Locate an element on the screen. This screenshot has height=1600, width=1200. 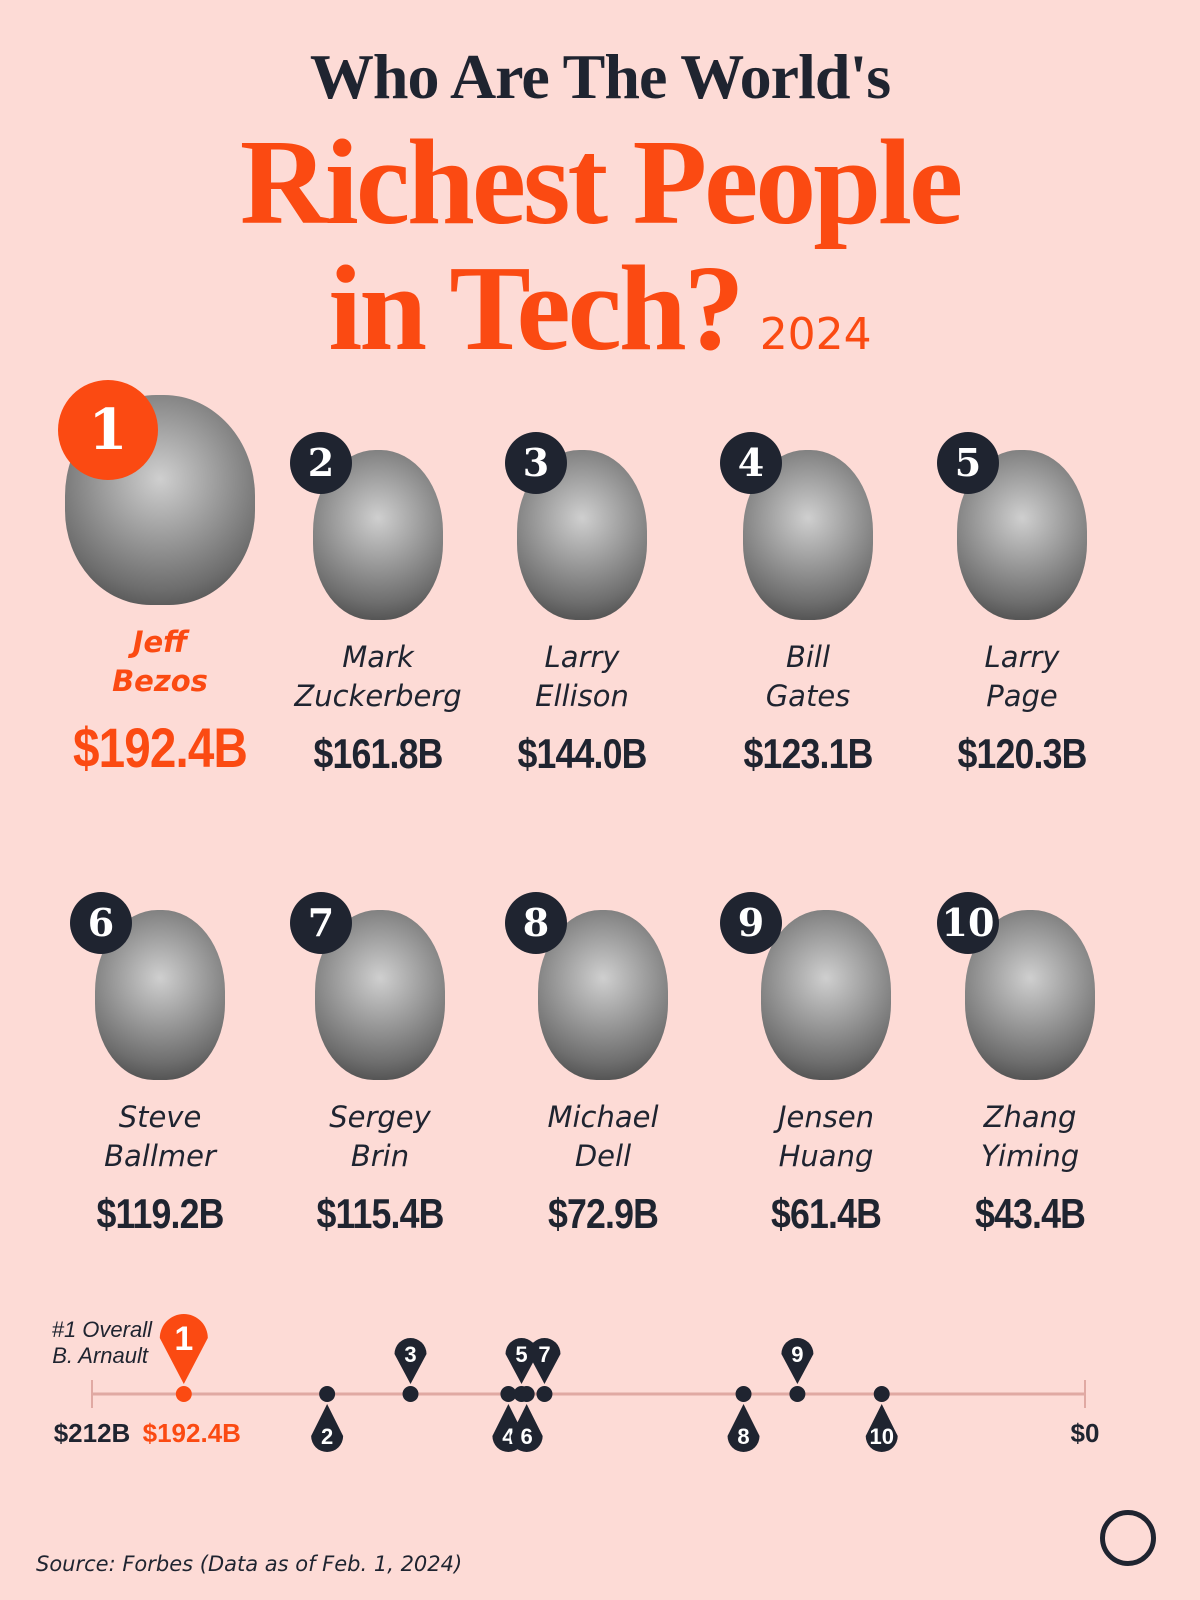
net-worth: $119.2B is located at coordinates (160, 1213).